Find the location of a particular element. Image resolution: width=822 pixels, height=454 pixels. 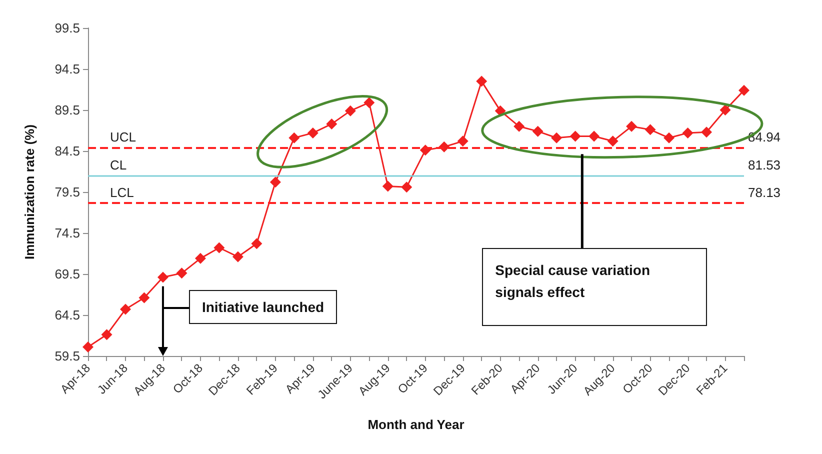

y-tick-label: 59.5 is located at coordinates (67, 356).